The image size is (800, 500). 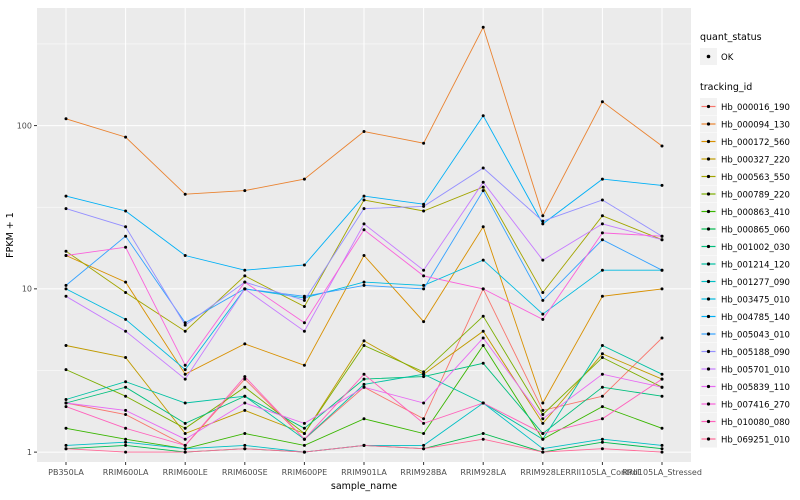 I want to click on legend-label-tracking-id: Hb_003475_010, so click(x=755, y=301).